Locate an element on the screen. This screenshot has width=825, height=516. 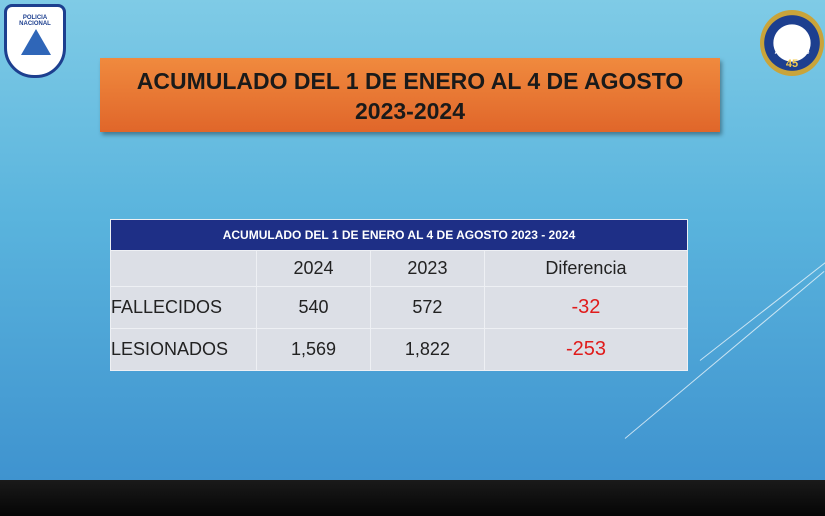
column-header: 2024 is located at coordinates (313, 268).